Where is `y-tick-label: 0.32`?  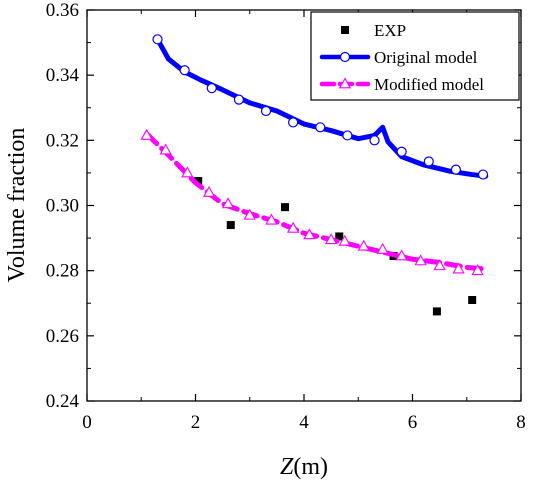 y-tick-label: 0.32 is located at coordinates (62, 140).